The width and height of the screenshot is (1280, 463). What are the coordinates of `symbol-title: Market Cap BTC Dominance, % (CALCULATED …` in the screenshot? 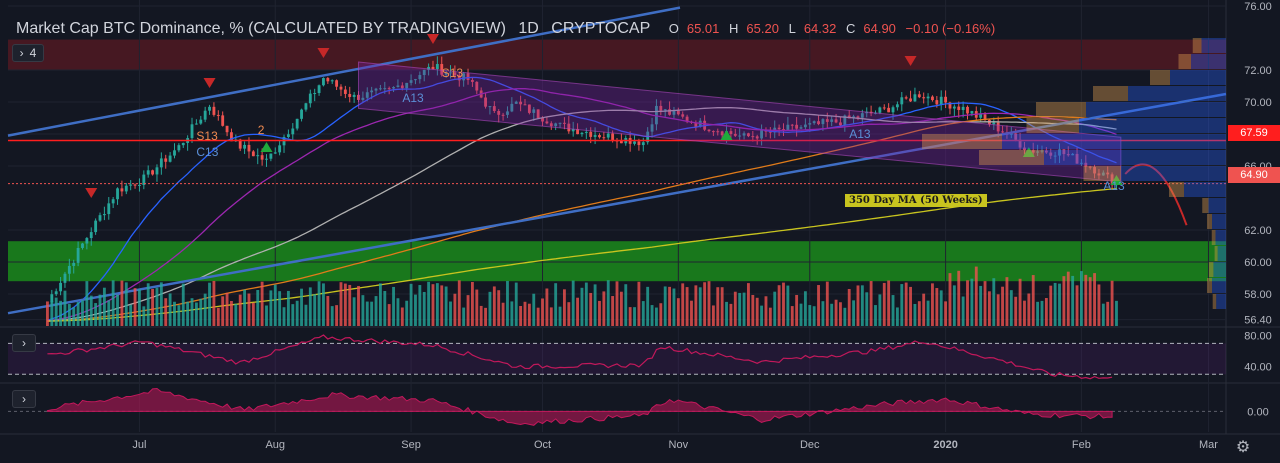 It's located at (261, 28).